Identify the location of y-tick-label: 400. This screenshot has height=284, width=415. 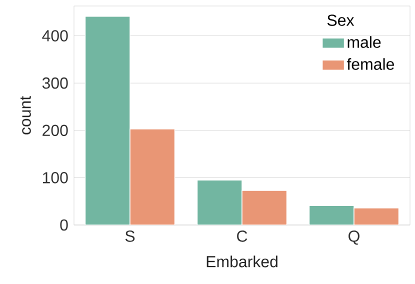
(55, 36).